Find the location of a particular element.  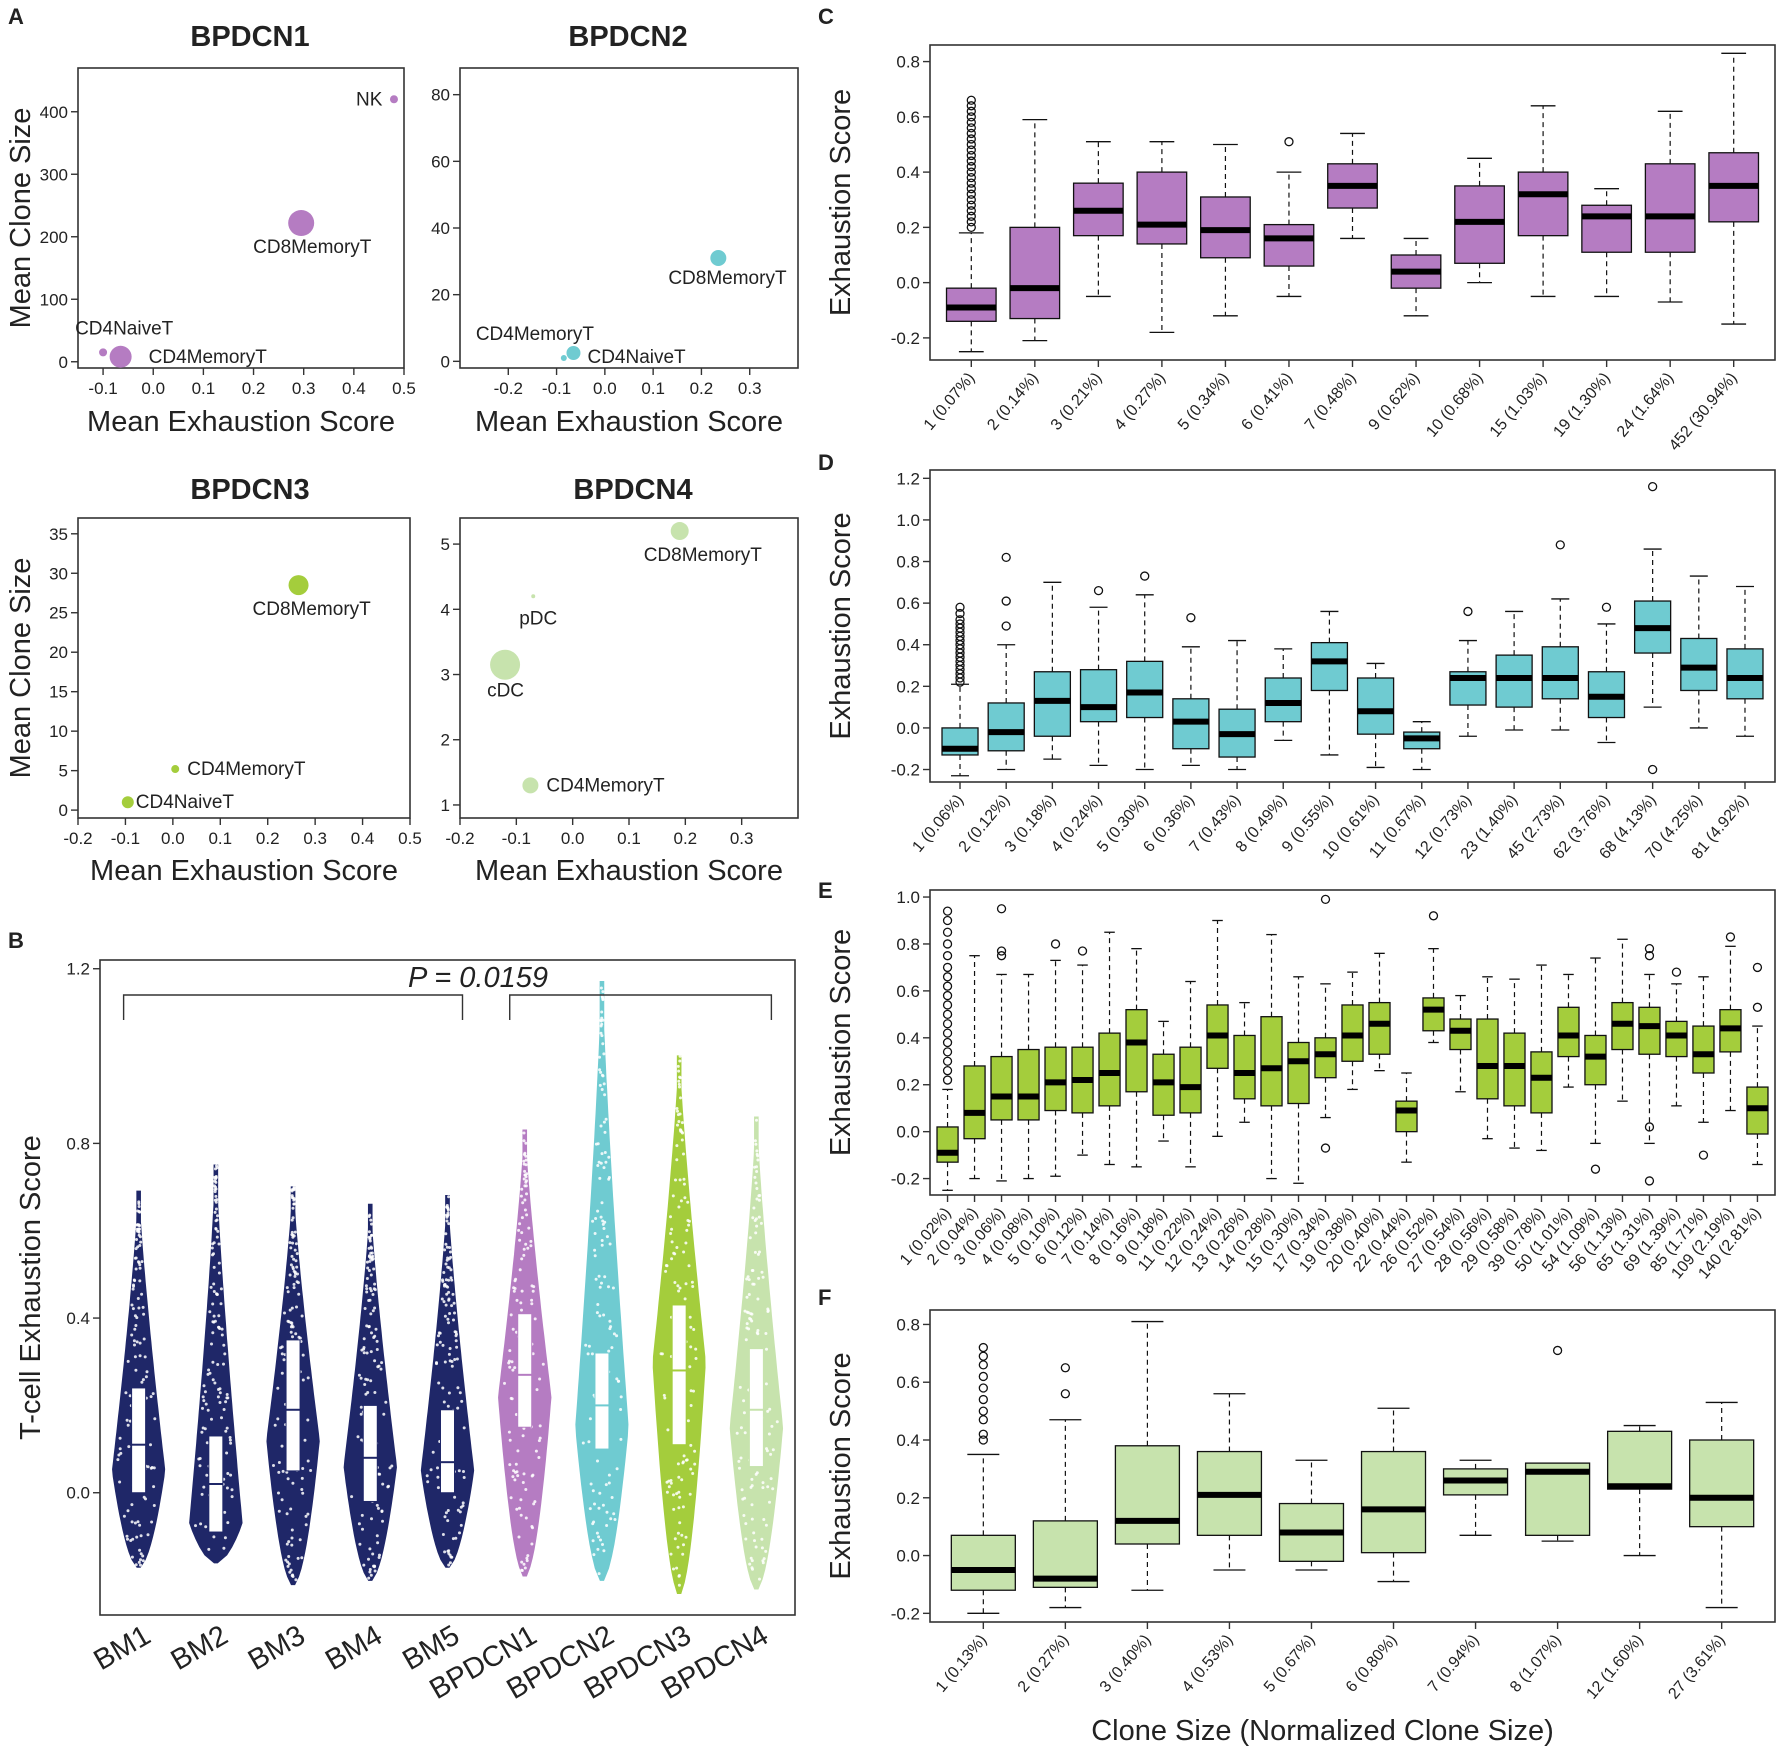

x-tick-label: 1 (0.13%) is located at coordinates (962, 1664).